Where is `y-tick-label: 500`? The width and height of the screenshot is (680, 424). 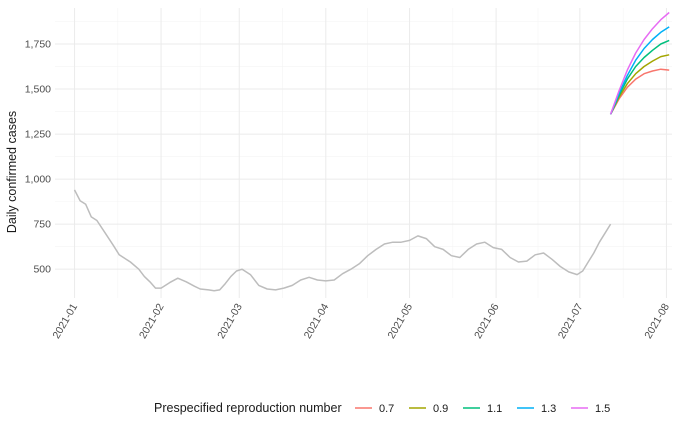
y-tick-label: 500 is located at coordinates (42, 270).